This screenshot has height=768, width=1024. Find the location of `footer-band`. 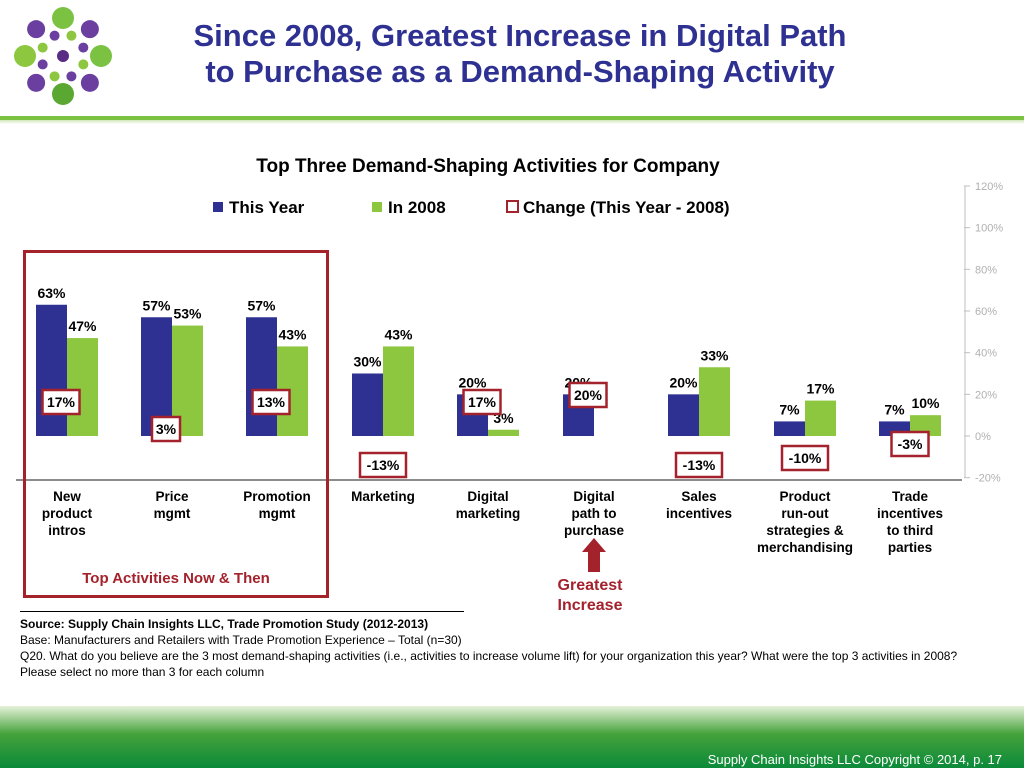

footer-band is located at coordinates (512, 737).